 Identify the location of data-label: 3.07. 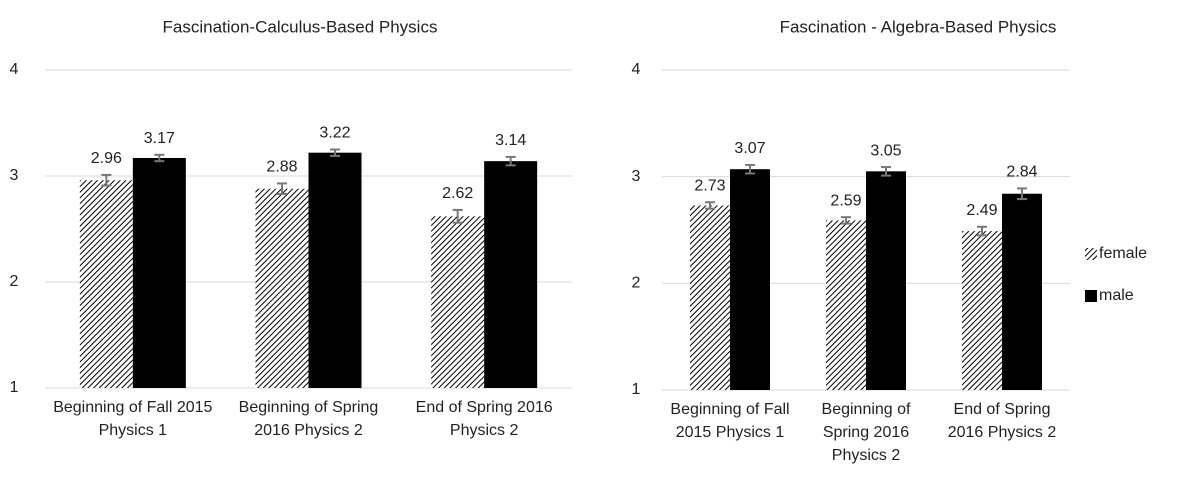
(749, 148).